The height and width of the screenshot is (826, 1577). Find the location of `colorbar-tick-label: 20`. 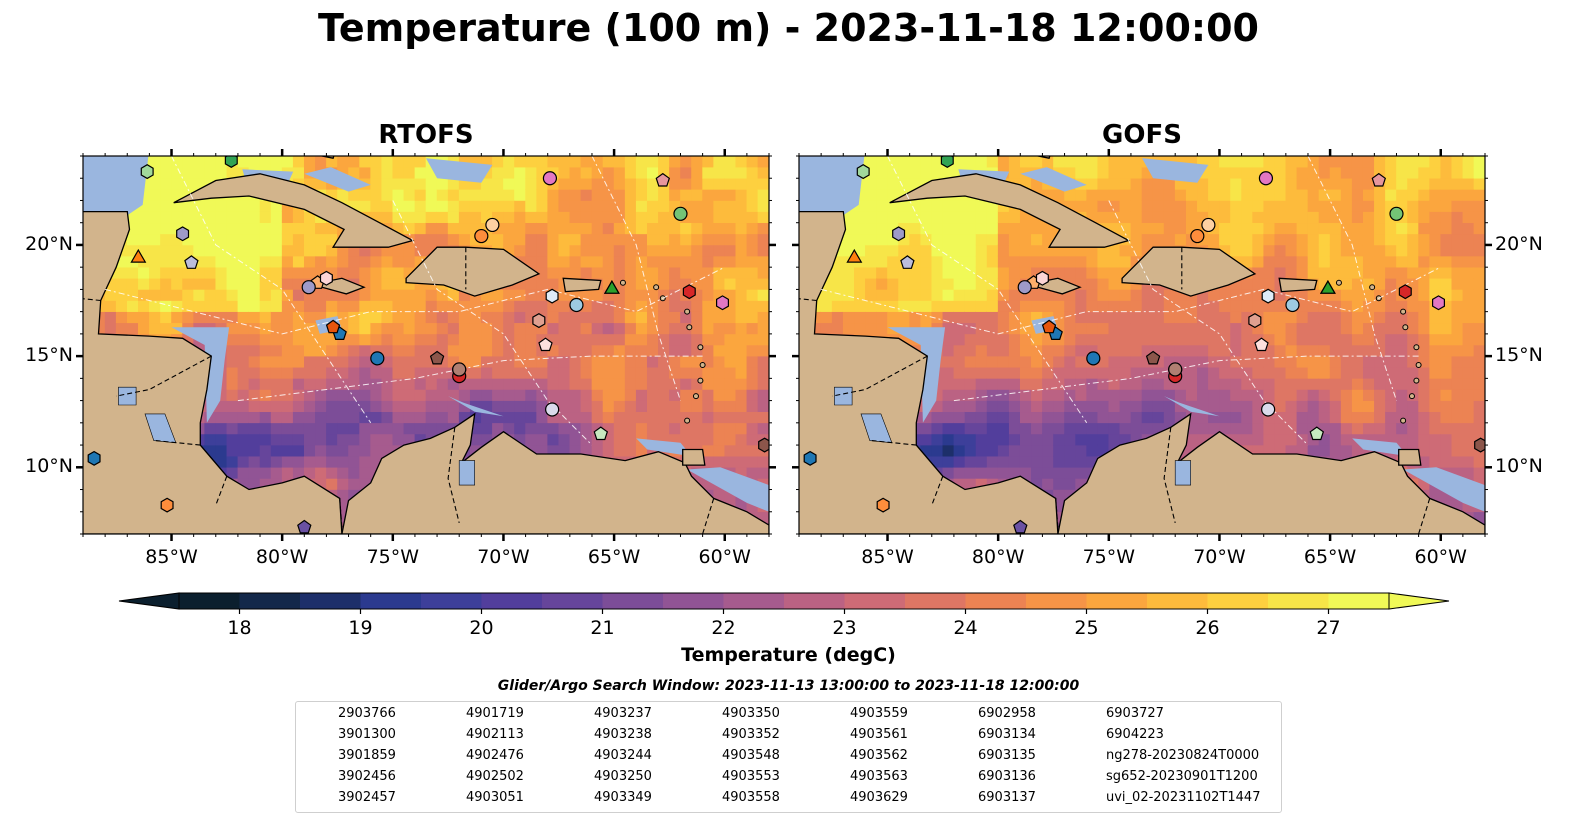

colorbar-tick-label: 20 is located at coordinates (481, 628).